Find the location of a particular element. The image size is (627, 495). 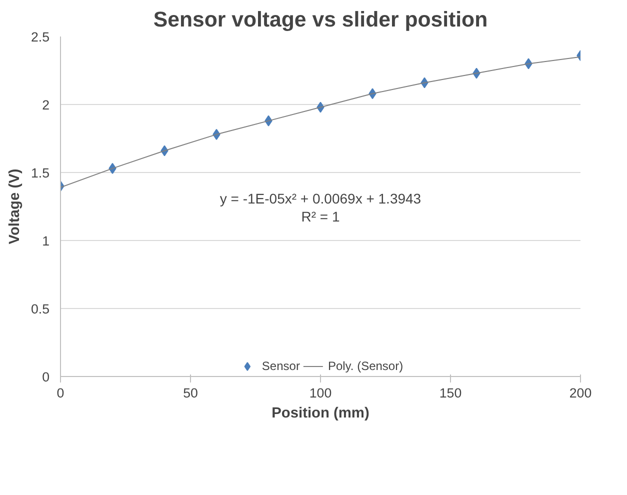

x-tick-label: 200 is located at coordinates (580, 393).